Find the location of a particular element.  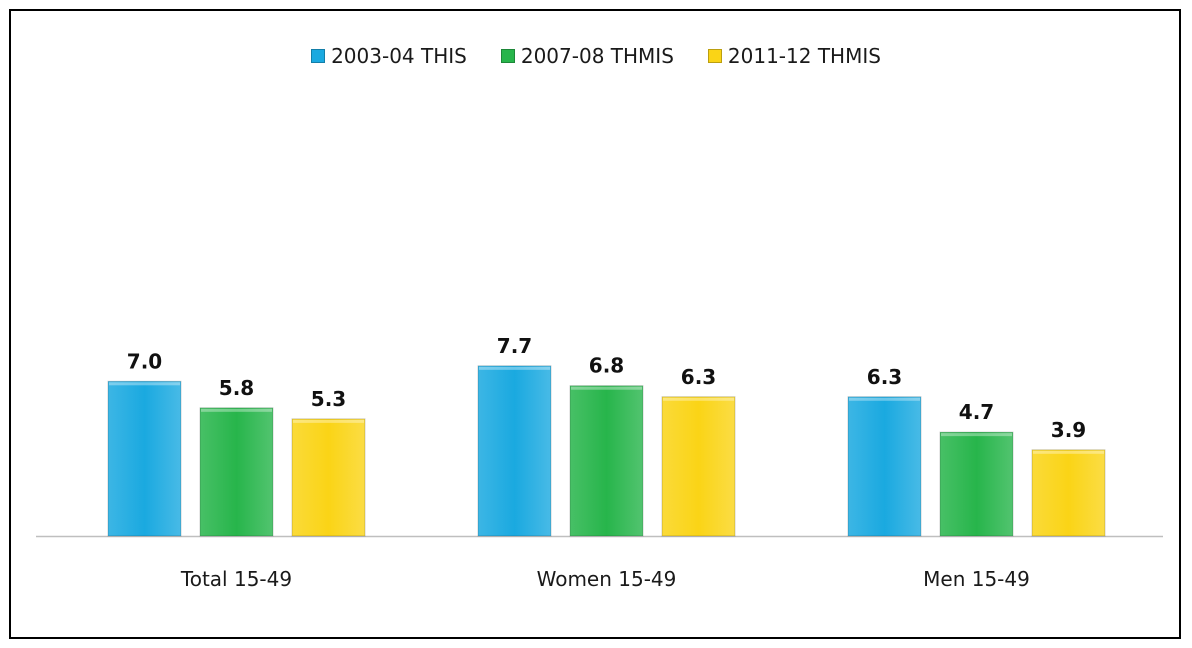

category-label-1: Total 15-49 is located at coordinates (236, 579).